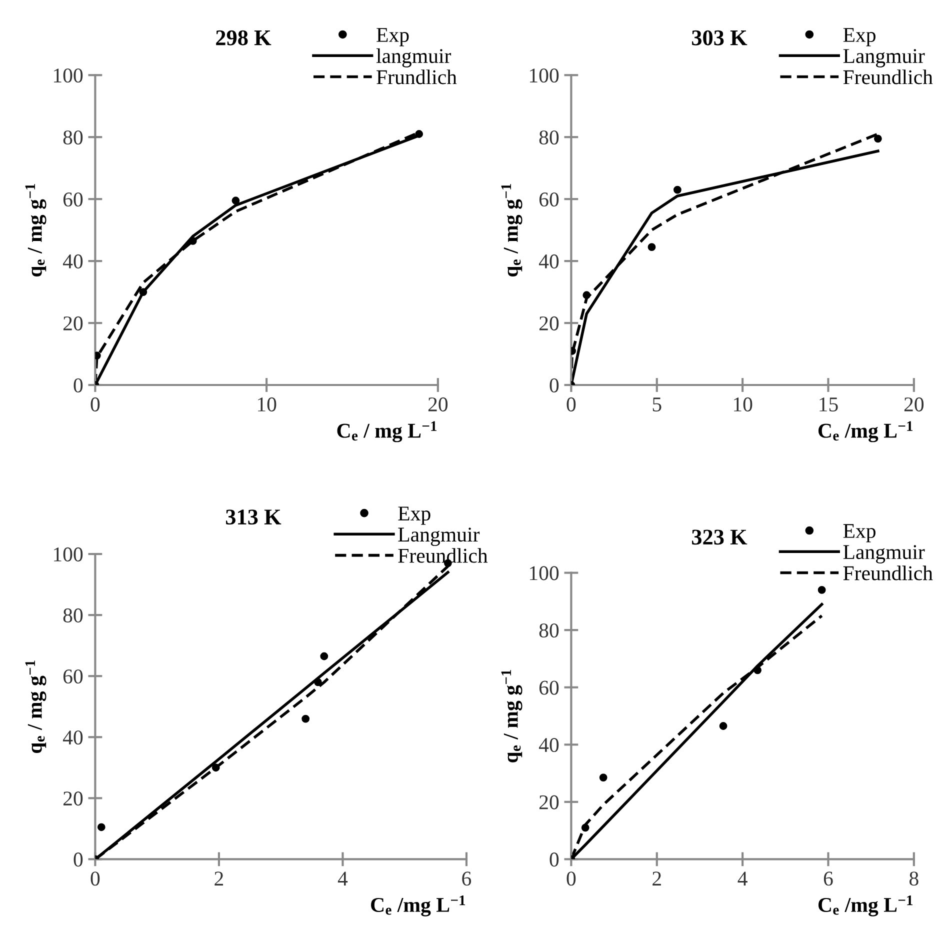 Image resolution: width=952 pixels, height=939 pixels. I want to click on x-tick-label: 15, so click(829, 405).